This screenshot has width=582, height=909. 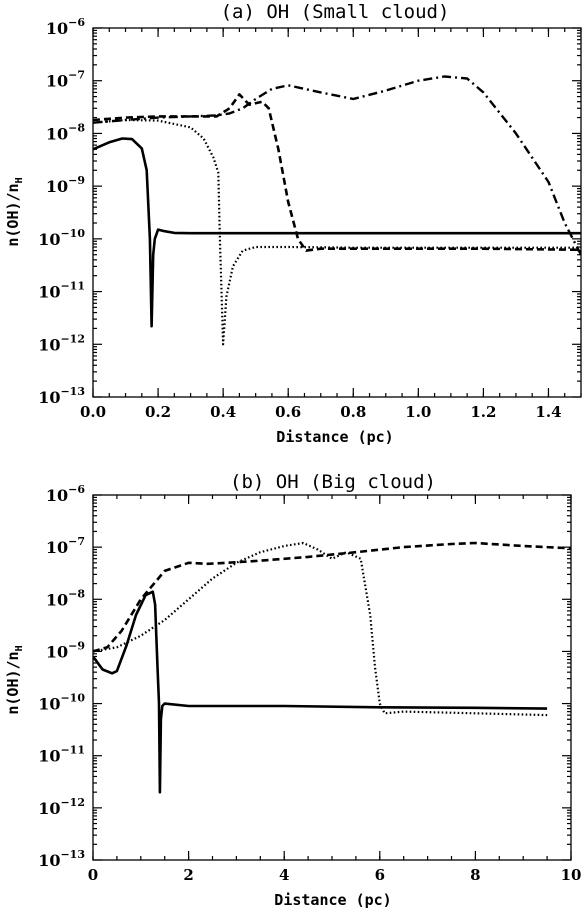 What do you see at coordinates (571, 875) in the screenshot?
I see `x-tick-label: 10` at bounding box center [571, 875].